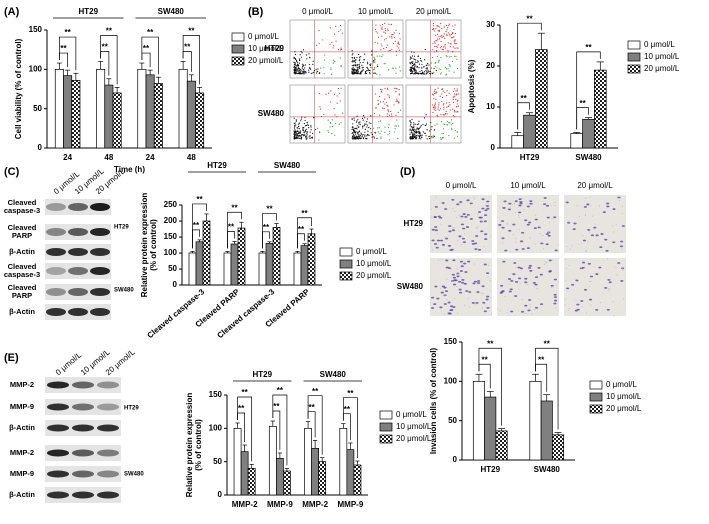 Image resolution: width=709 pixels, height=524 pixels. What do you see at coordinates (22, 406) in the screenshot?
I see `row-label: MMP-9` at bounding box center [22, 406].